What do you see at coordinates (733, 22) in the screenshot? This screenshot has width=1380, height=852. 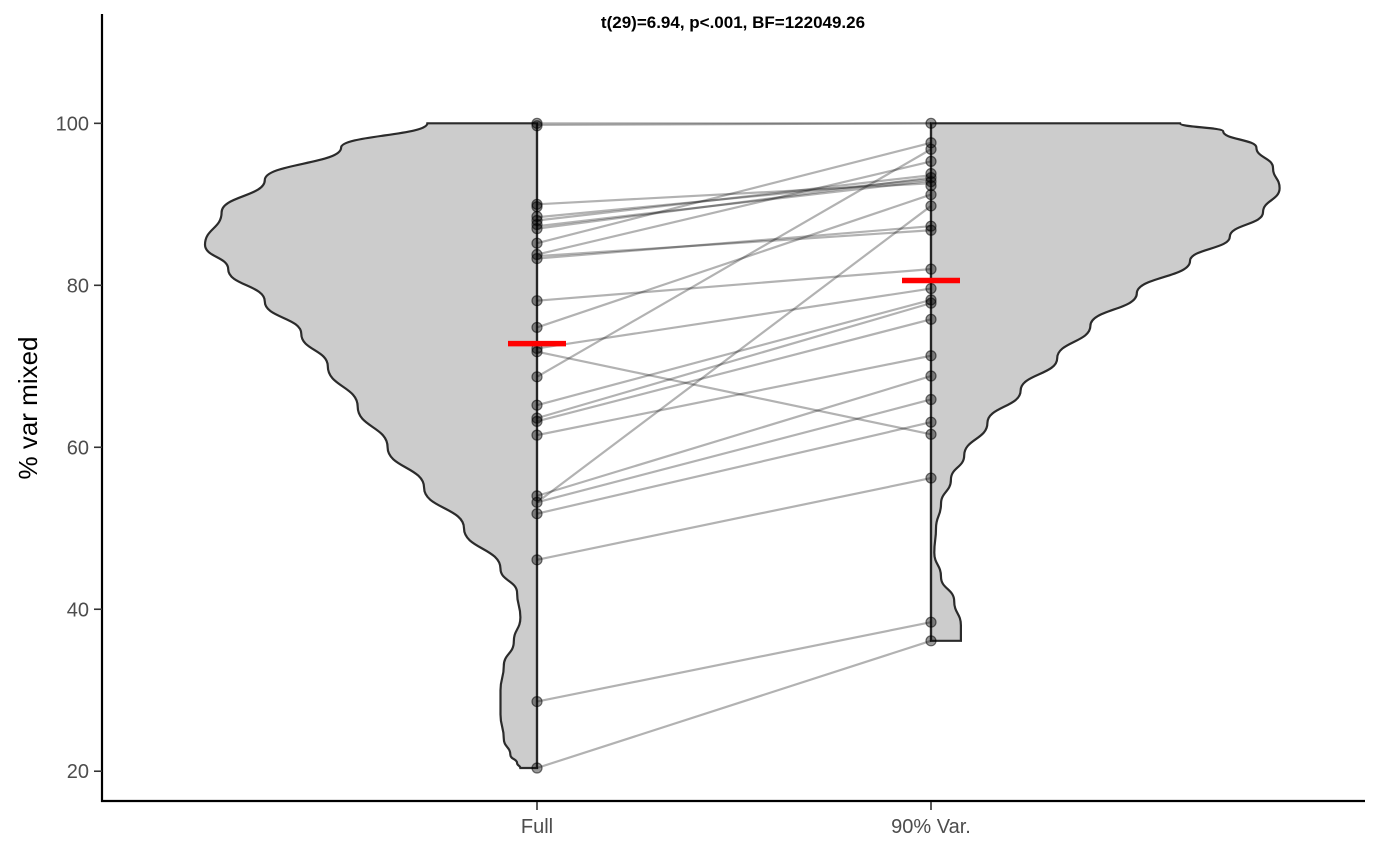 I see `chart-title: t(29)=6.94, p<.001, BF=122049.26` at bounding box center [733, 22].